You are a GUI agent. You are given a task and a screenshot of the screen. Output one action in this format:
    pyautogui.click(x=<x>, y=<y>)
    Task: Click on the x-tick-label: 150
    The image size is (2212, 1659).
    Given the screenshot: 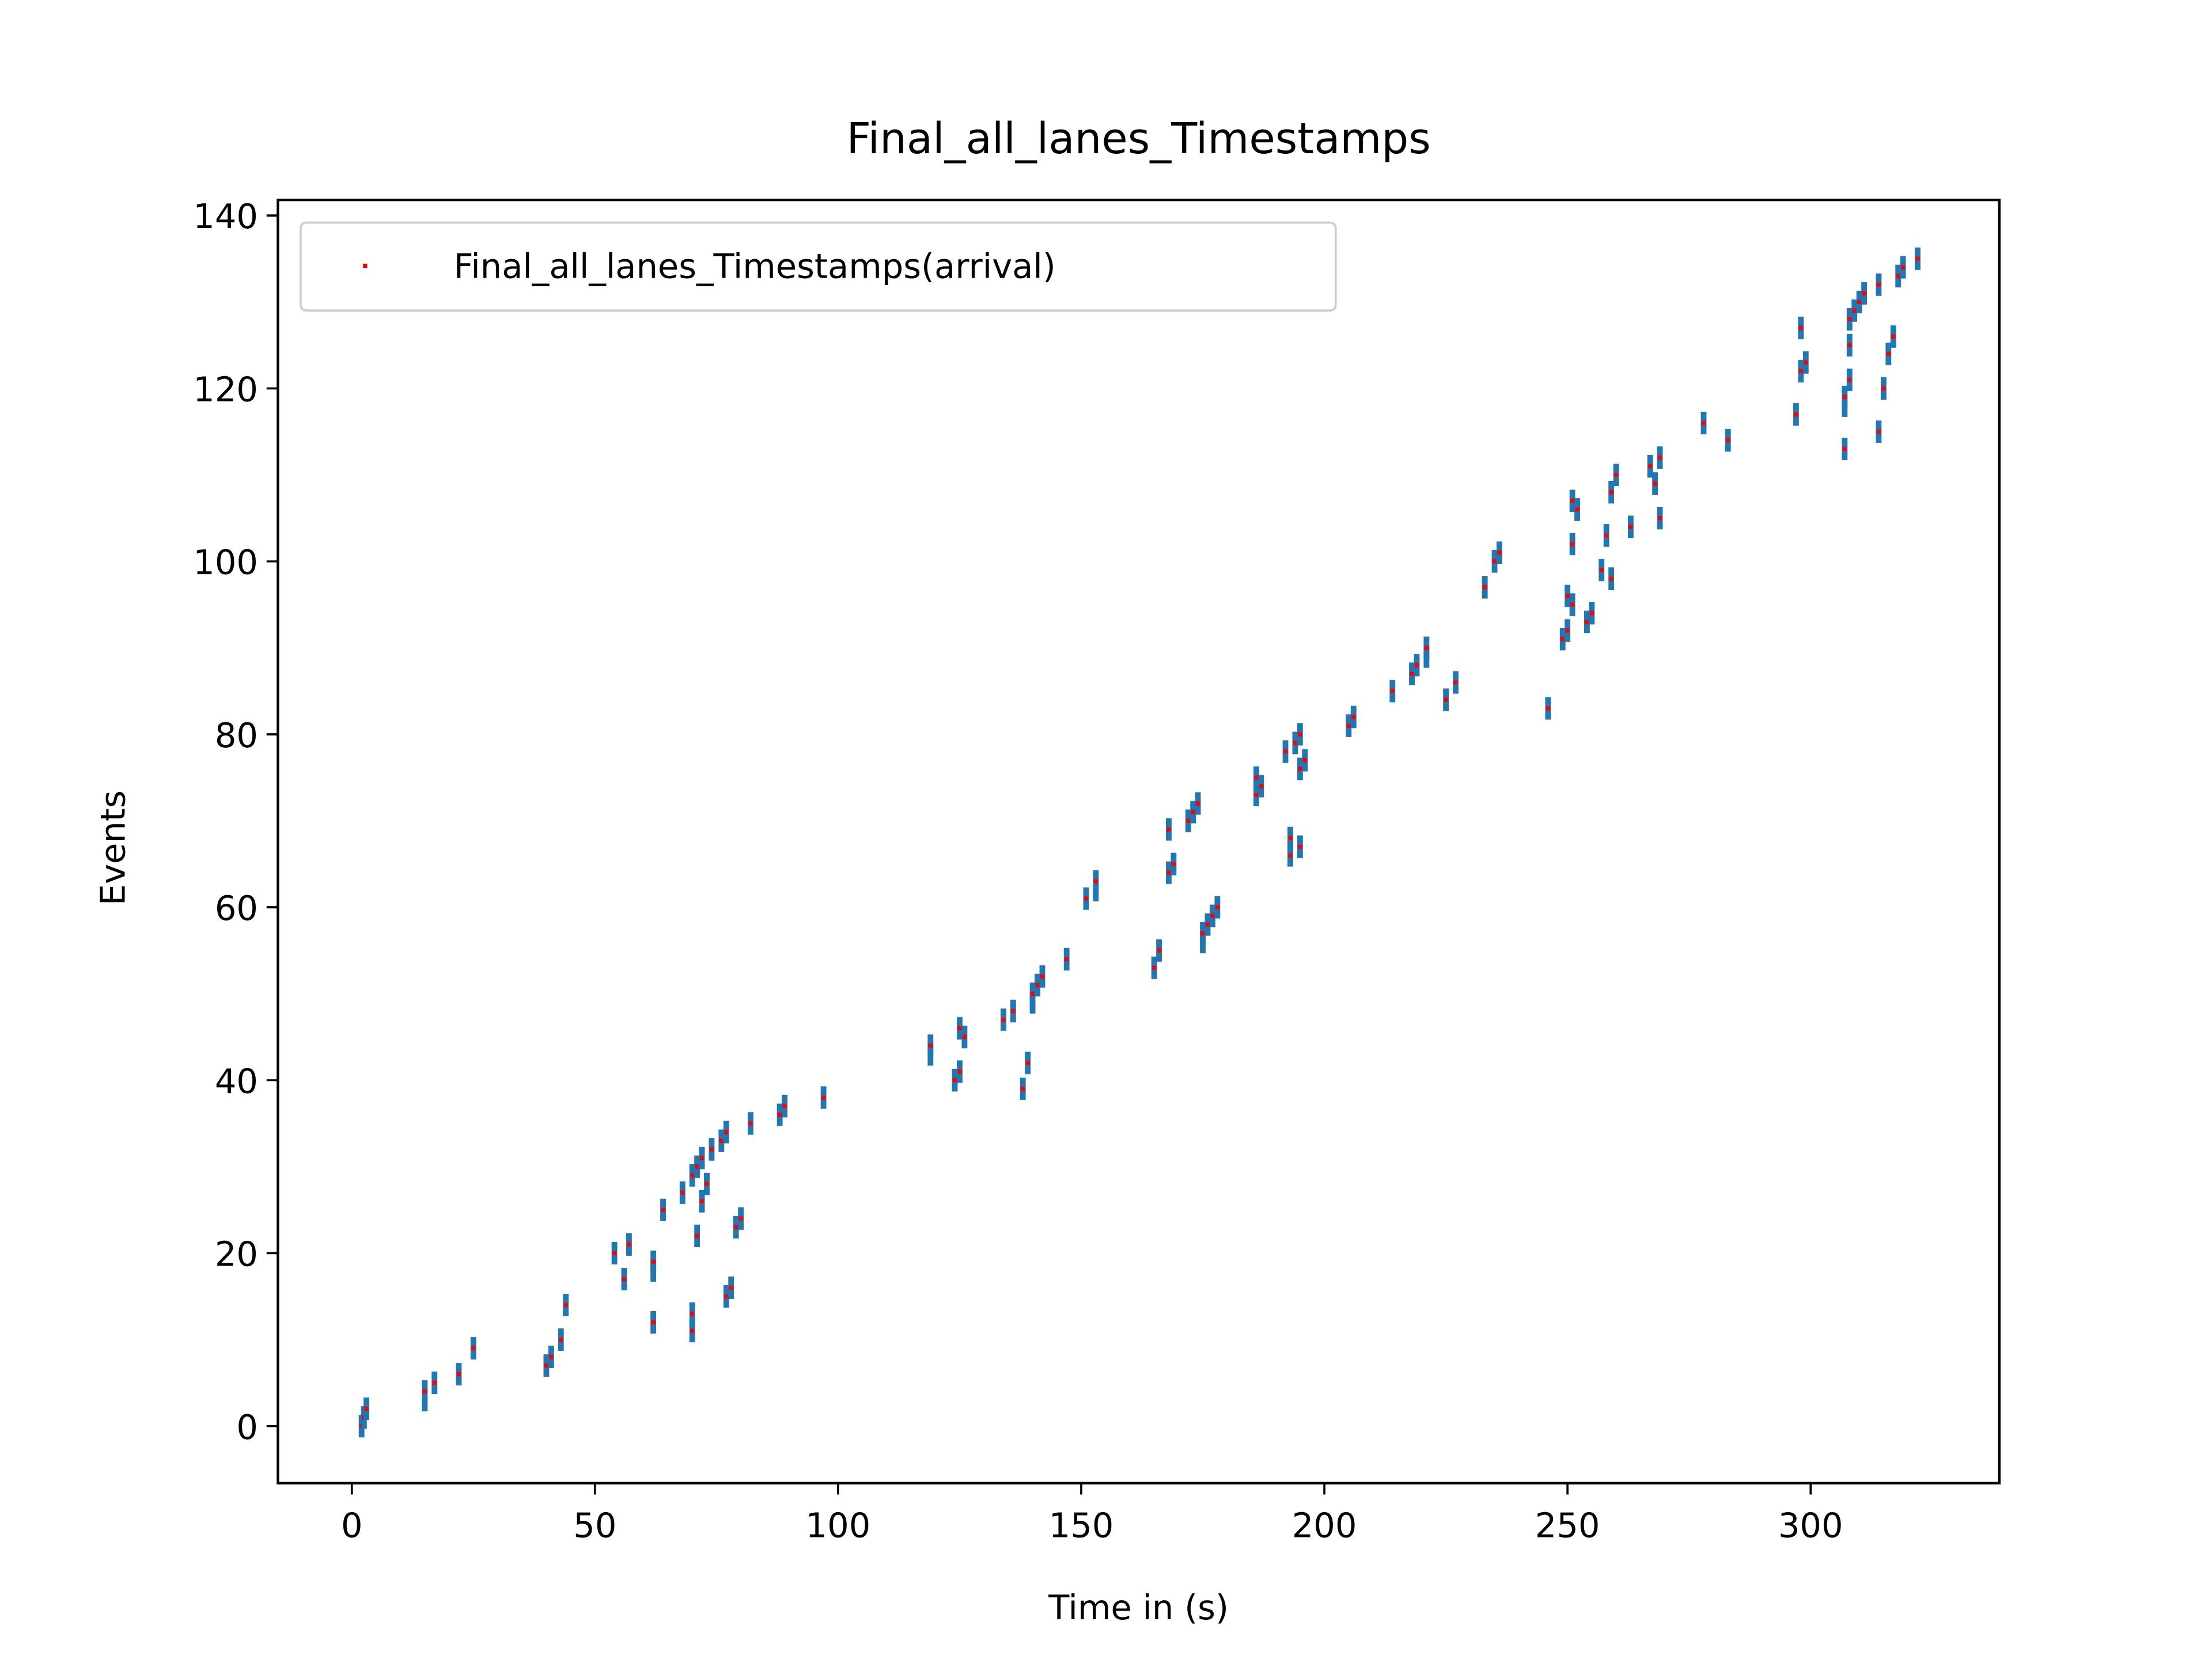 What is the action you would take?
    pyautogui.click(x=1081, y=1525)
    